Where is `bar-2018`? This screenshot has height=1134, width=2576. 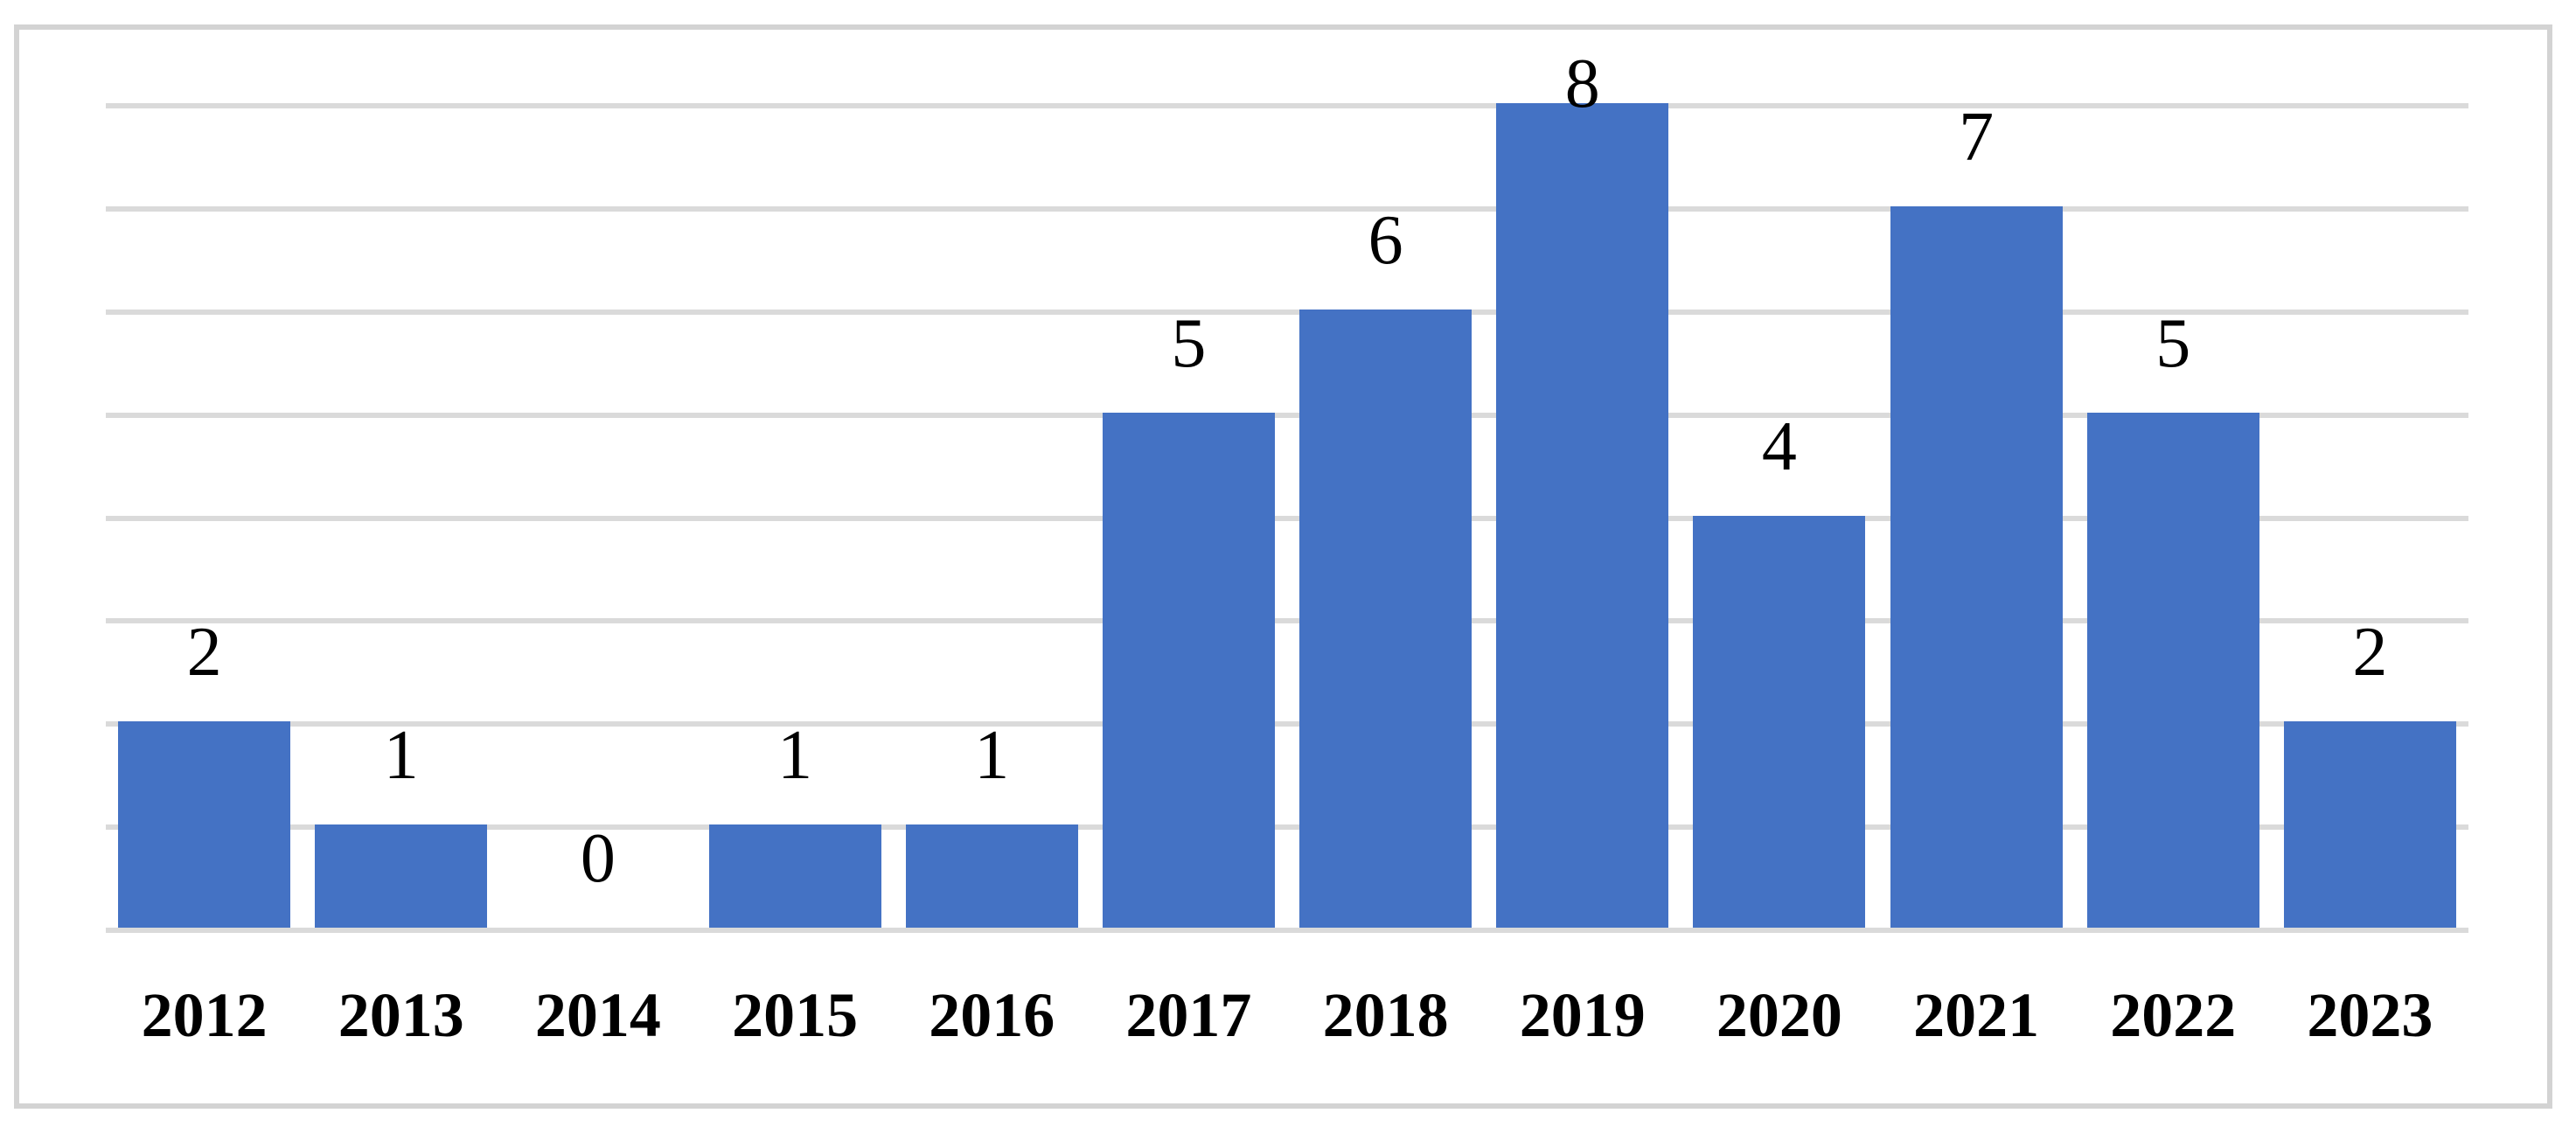
bar-2018 is located at coordinates (1385, 618).